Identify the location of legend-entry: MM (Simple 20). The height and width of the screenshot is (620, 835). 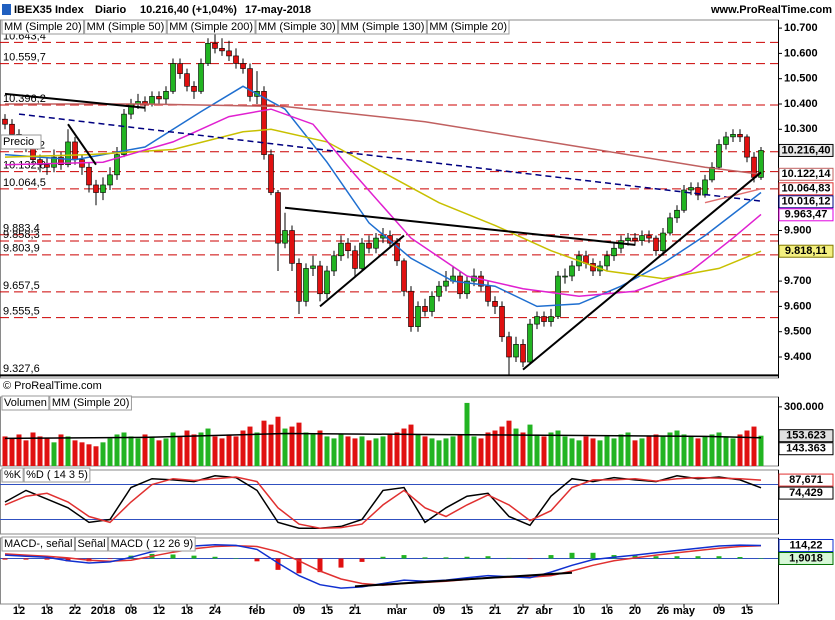
(91, 403).